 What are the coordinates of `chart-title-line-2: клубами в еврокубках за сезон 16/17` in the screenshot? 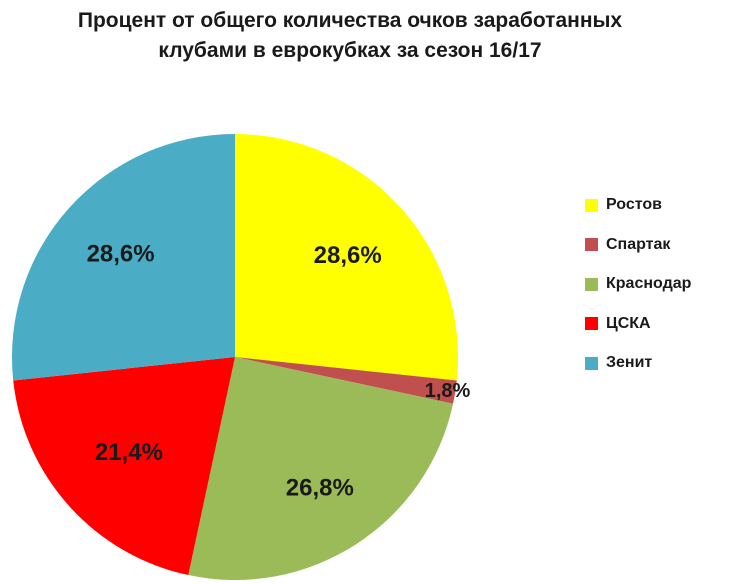 It's located at (350, 50).